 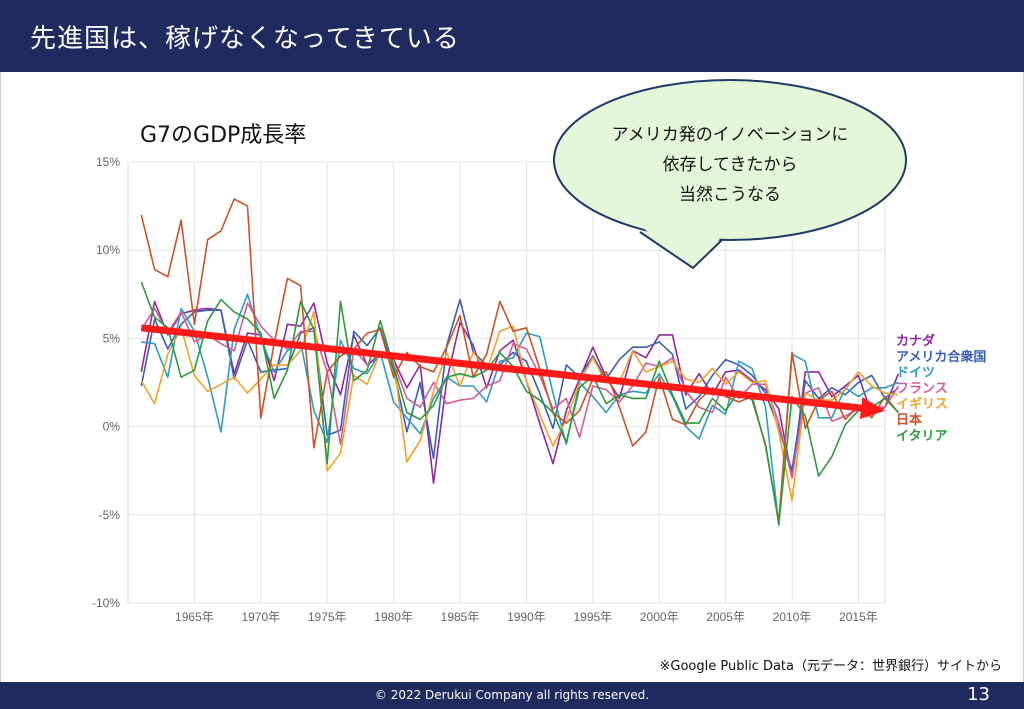 What do you see at coordinates (245, 39) in the screenshot?
I see `slide-title: 先進国は、稼げなくなってきている` at bounding box center [245, 39].